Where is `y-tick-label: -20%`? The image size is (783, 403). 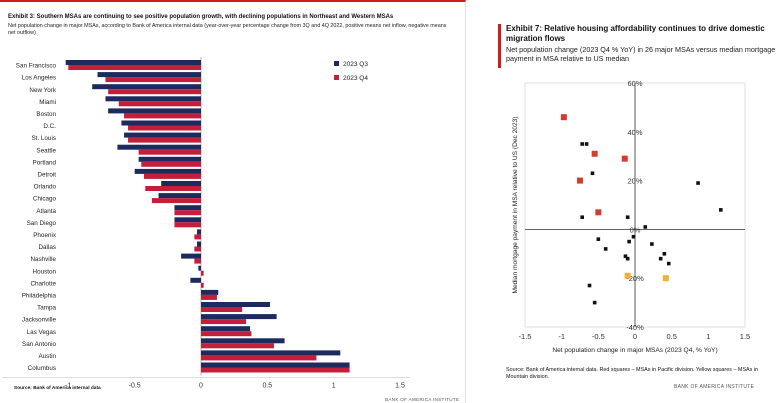 y-tick-label: -20% is located at coordinates (635, 278).